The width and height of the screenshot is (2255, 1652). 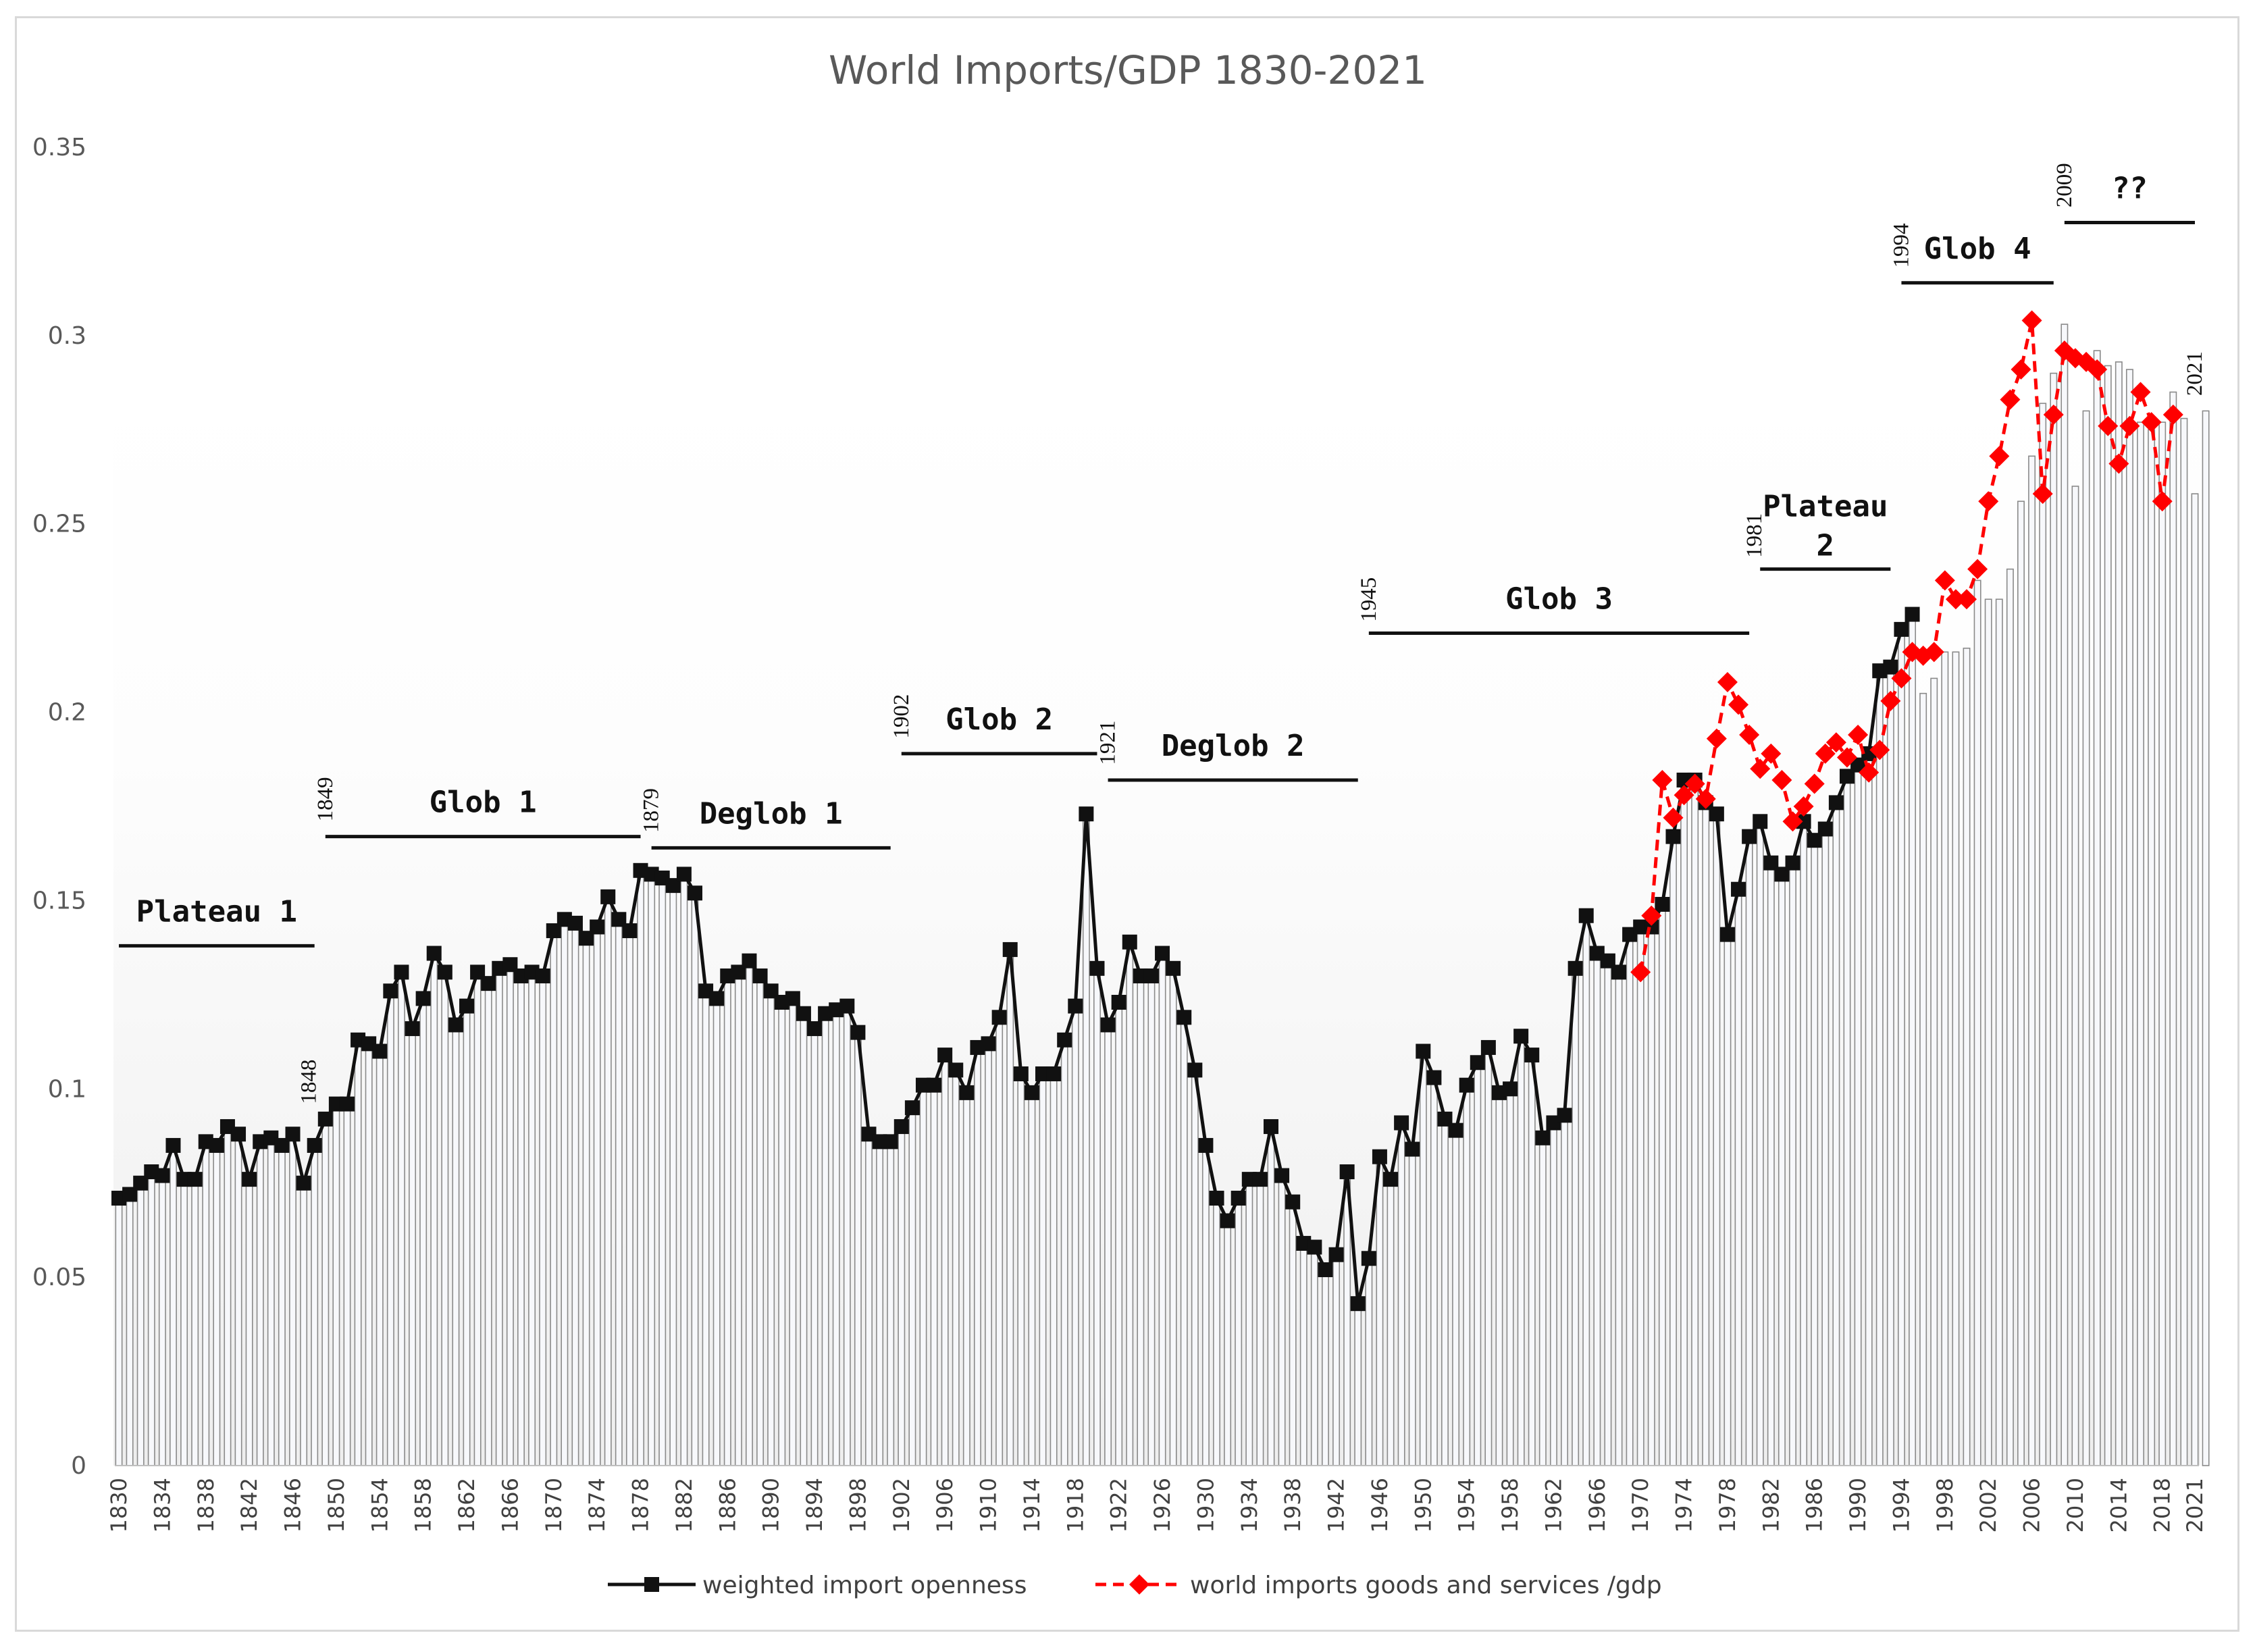 What do you see at coordinates (902, 1296) in the screenshot?
I see `bar-1902` at bounding box center [902, 1296].